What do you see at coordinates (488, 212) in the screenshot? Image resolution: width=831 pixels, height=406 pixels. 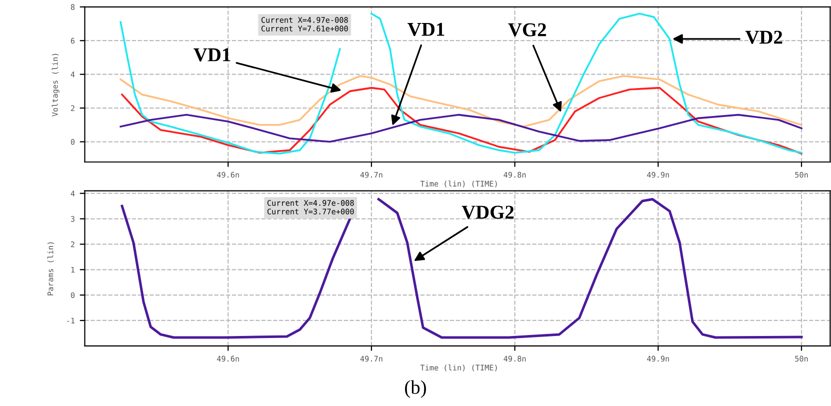 I see `annotation: VDG2` at bounding box center [488, 212].